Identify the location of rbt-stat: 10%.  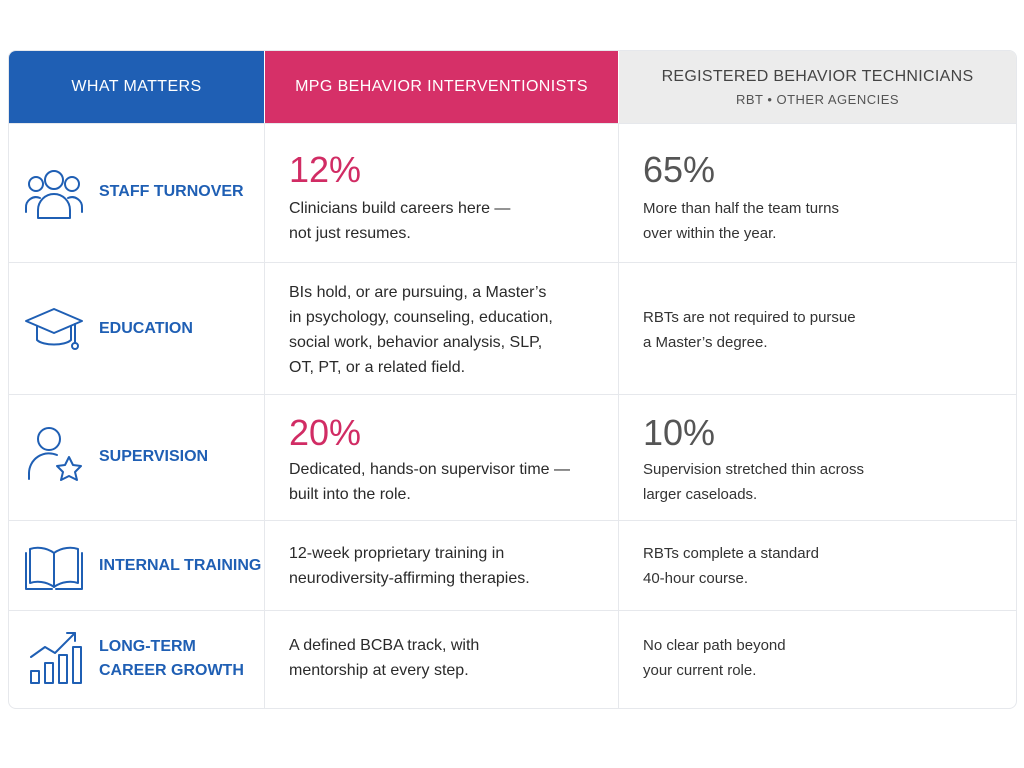
(679, 432).